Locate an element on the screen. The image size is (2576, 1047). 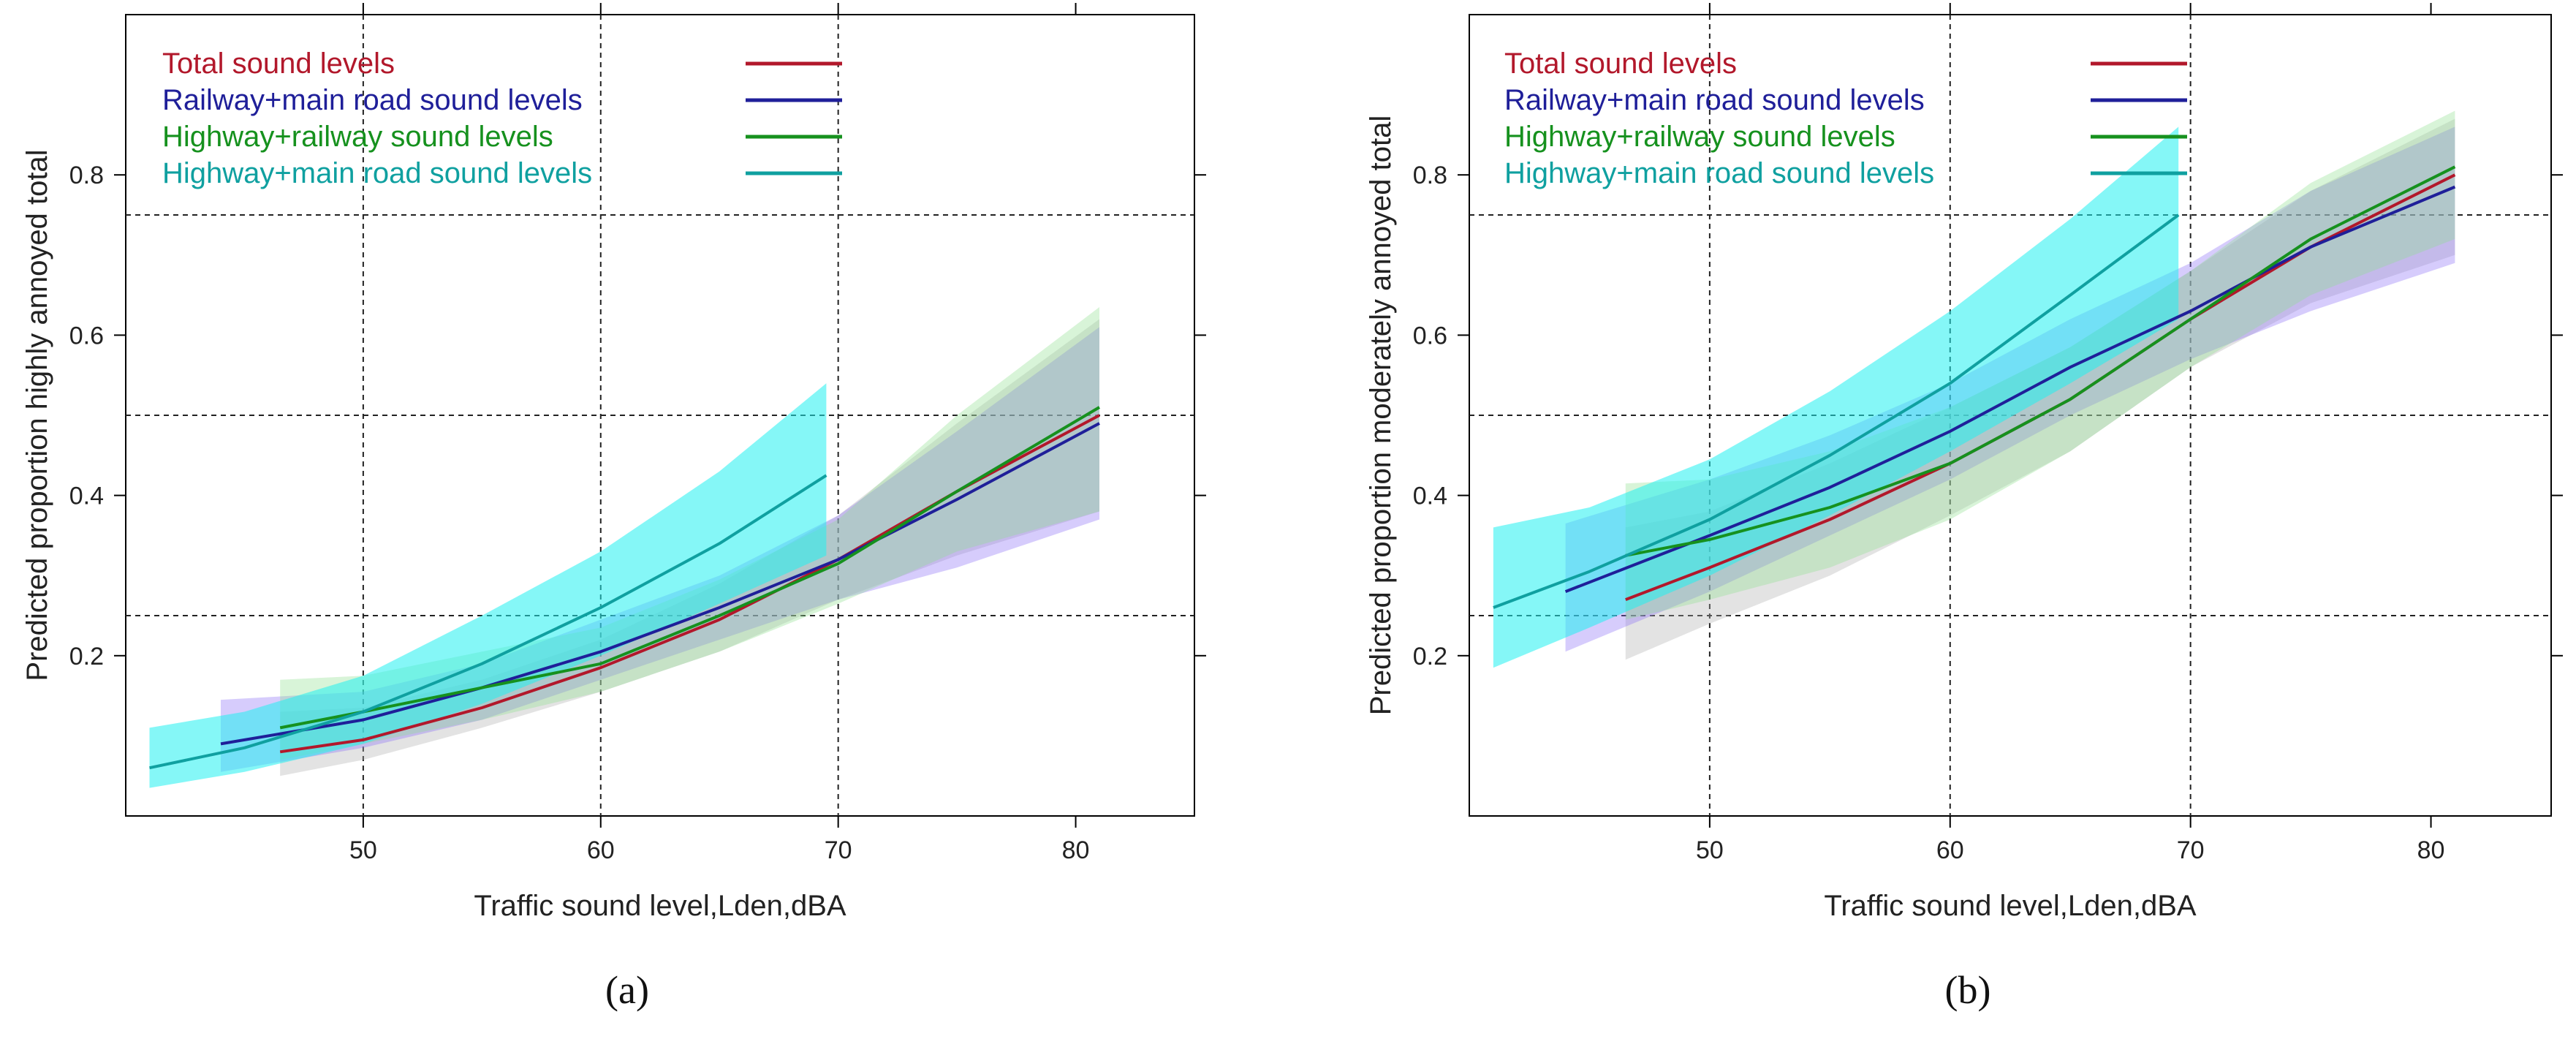
panel-caption: (a) is located at coordinates (627, 990).